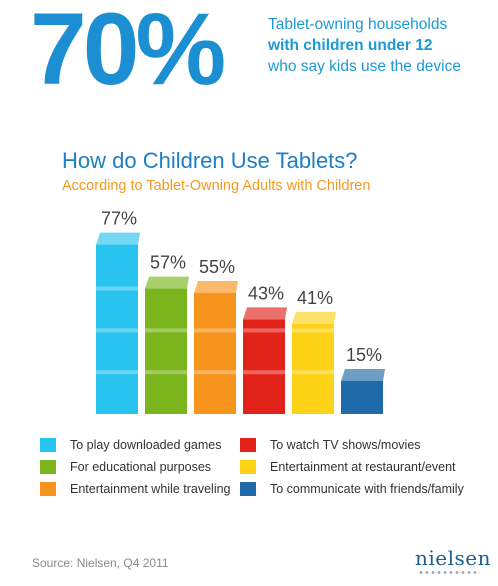 Image resolution: width=498 pixels, height=586 pixels. What do you see at coordinates (367, 489) in the screenshot?
I see `legend-label: To communicate with friends/family` at bounding box center [367, 489].